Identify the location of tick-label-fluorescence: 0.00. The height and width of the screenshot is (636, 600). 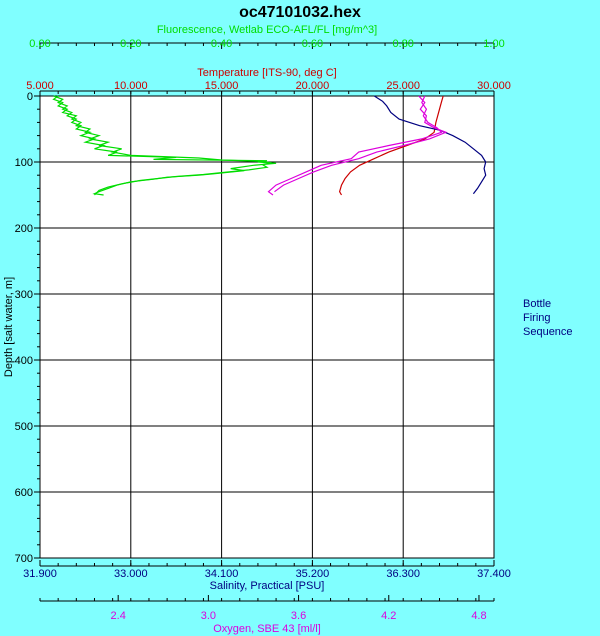
(39, 44).